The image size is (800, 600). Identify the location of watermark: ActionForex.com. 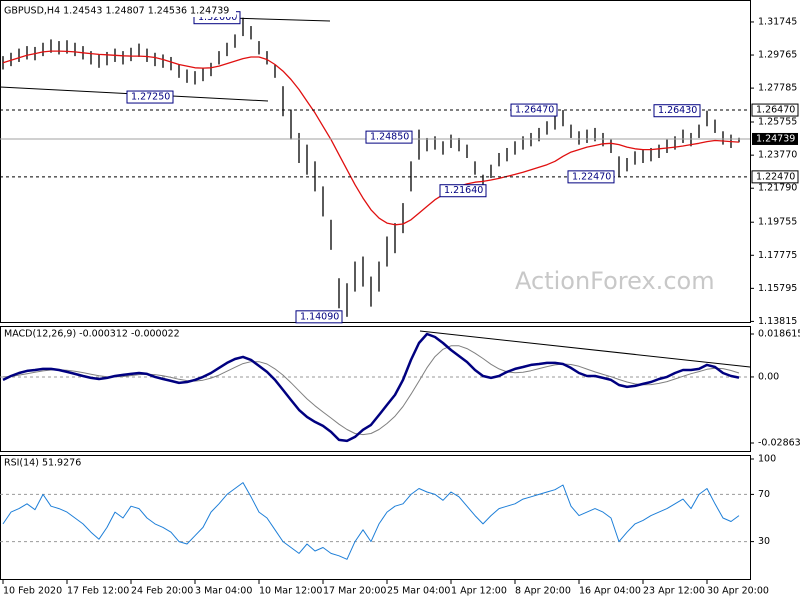
(615, 281).